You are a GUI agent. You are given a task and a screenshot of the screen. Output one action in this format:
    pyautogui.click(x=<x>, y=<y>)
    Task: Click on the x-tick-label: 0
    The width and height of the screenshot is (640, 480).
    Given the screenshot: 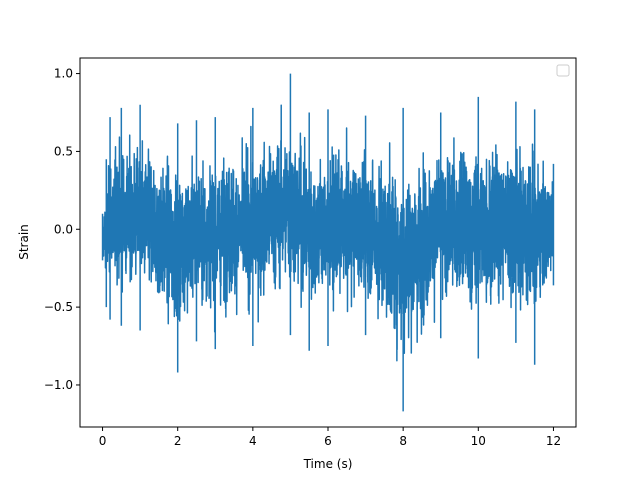 What is the action you would take?
    pyautogui.click(x=103, y=441)
    